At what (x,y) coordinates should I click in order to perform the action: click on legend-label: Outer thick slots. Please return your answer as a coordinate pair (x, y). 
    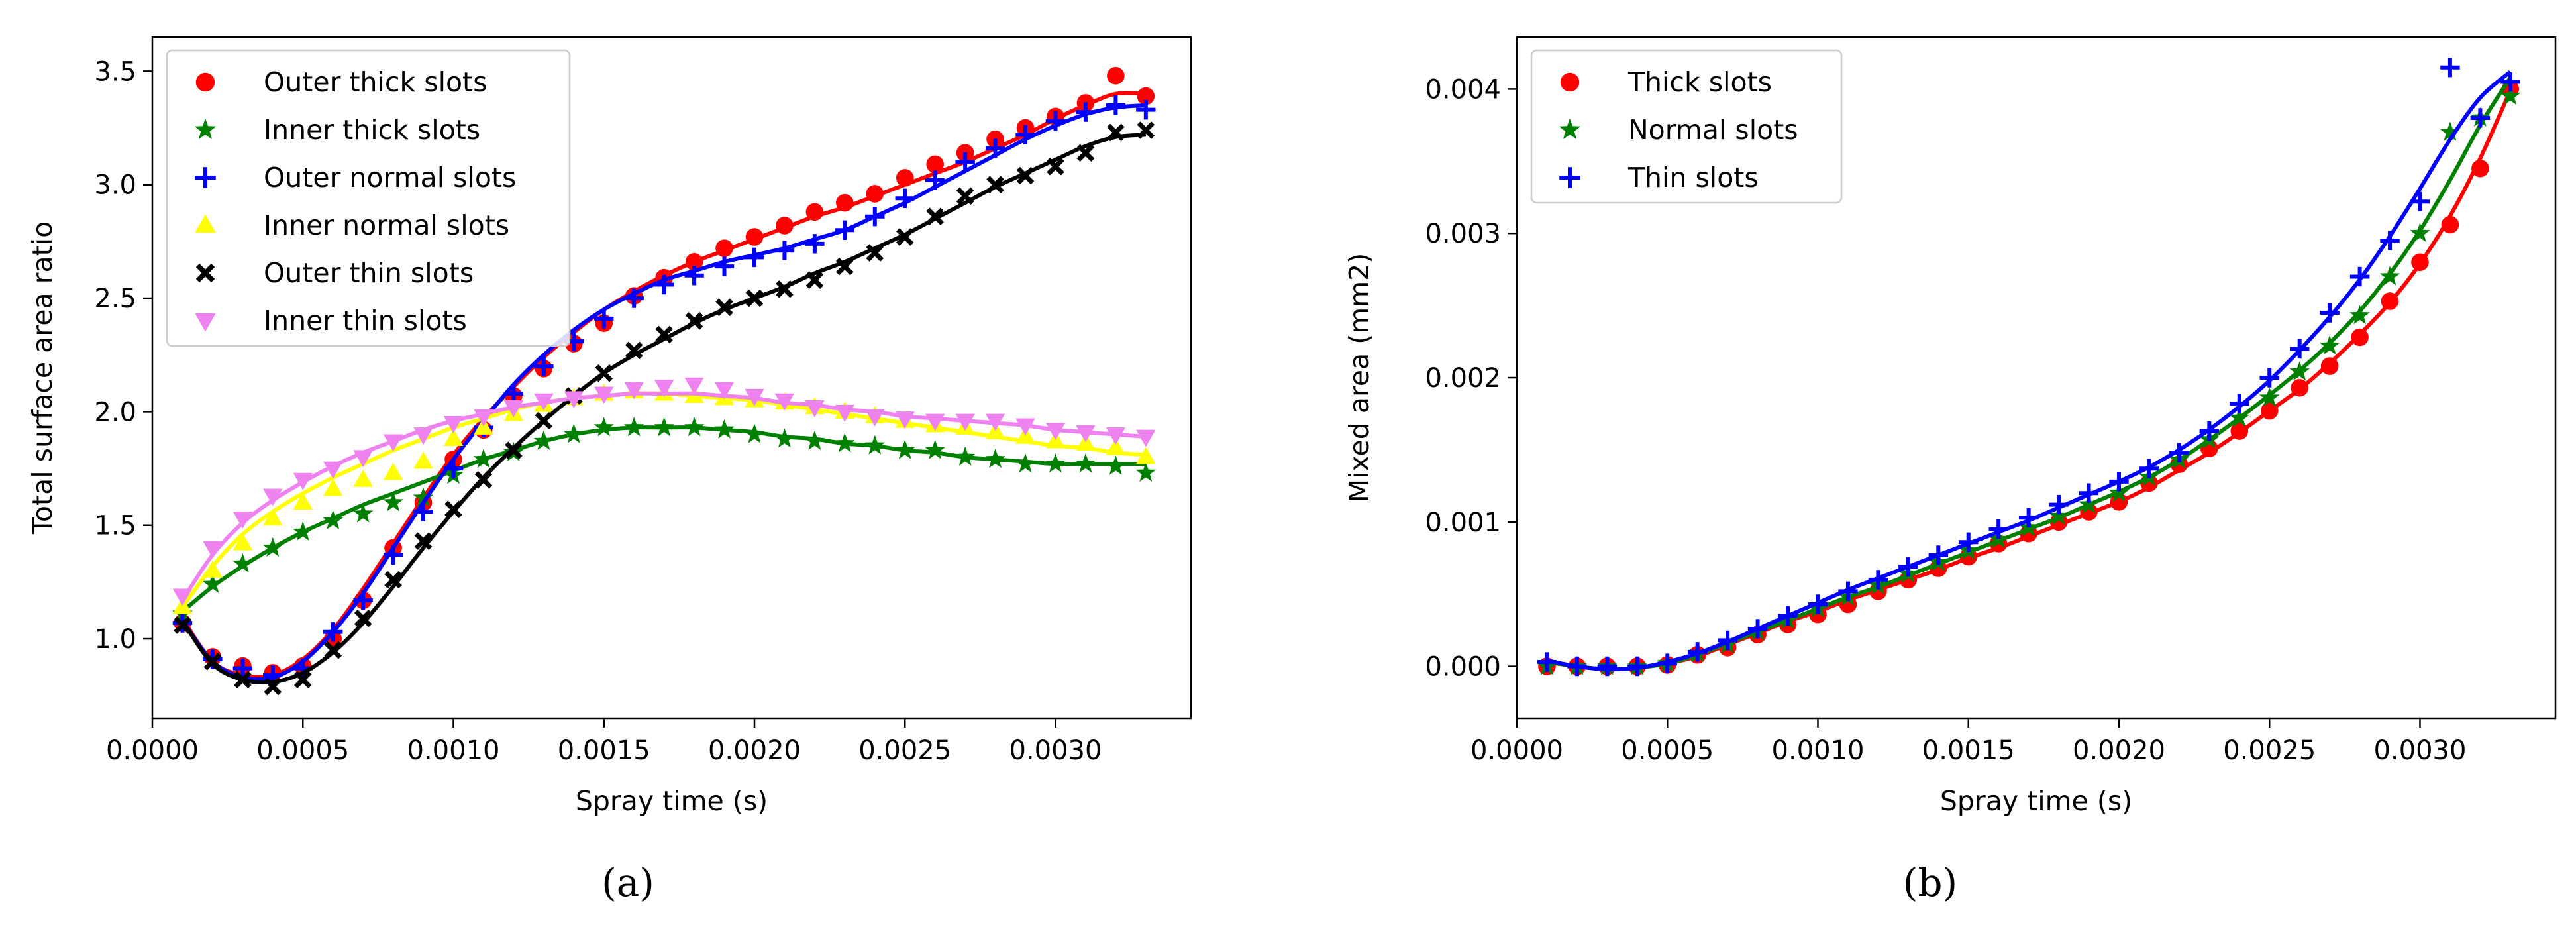
    Looking at the image, I should click on (376, 82).